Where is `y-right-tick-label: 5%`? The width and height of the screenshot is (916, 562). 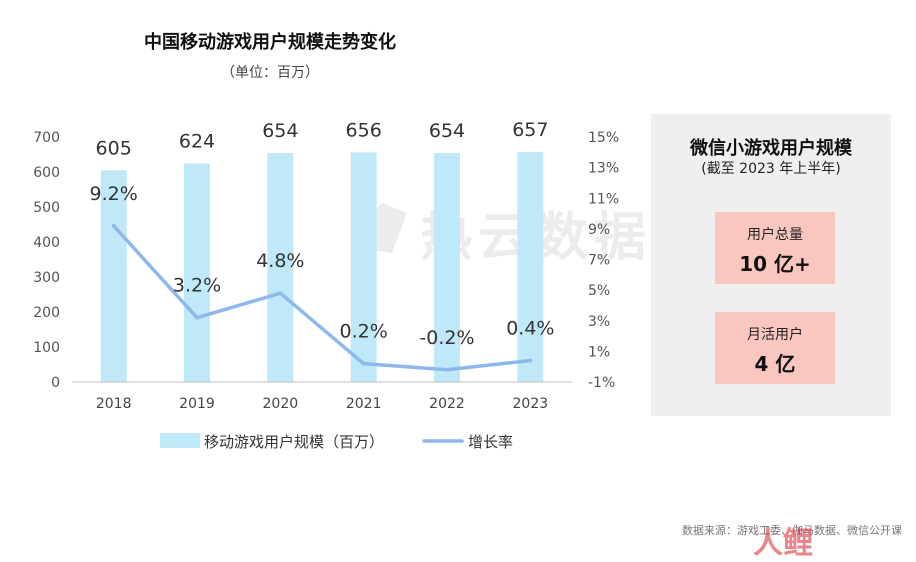 y-right-tick-label: 5% is located at coordinates (599, 291).